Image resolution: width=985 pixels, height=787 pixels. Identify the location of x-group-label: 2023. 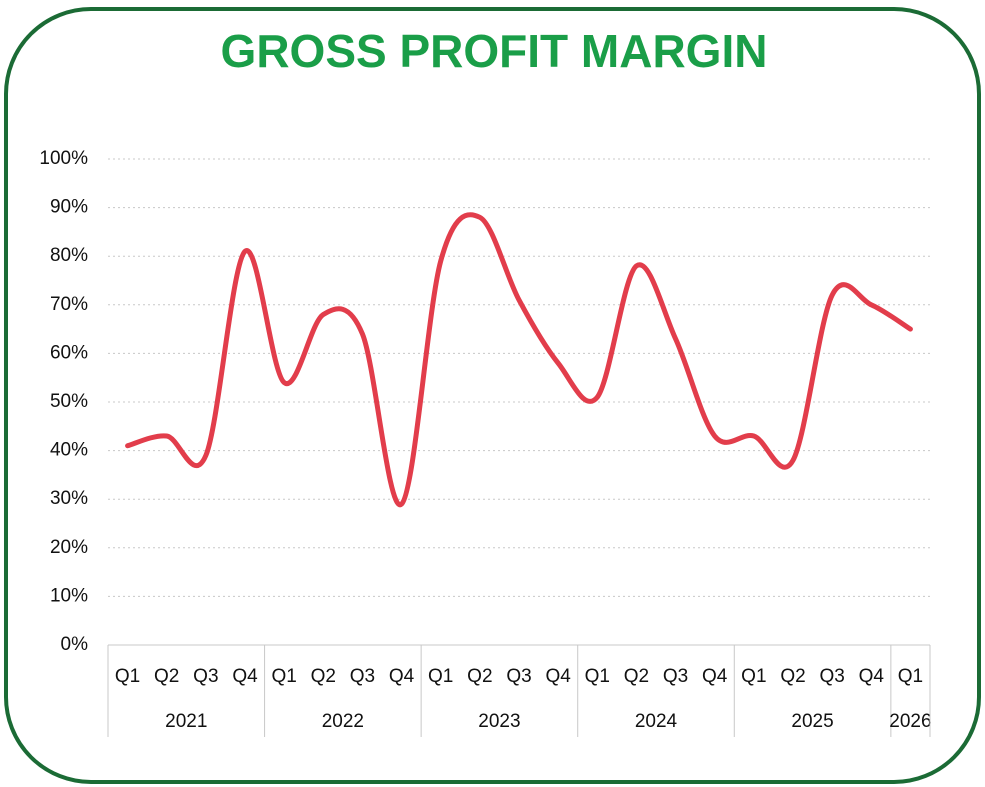
(499, 721).